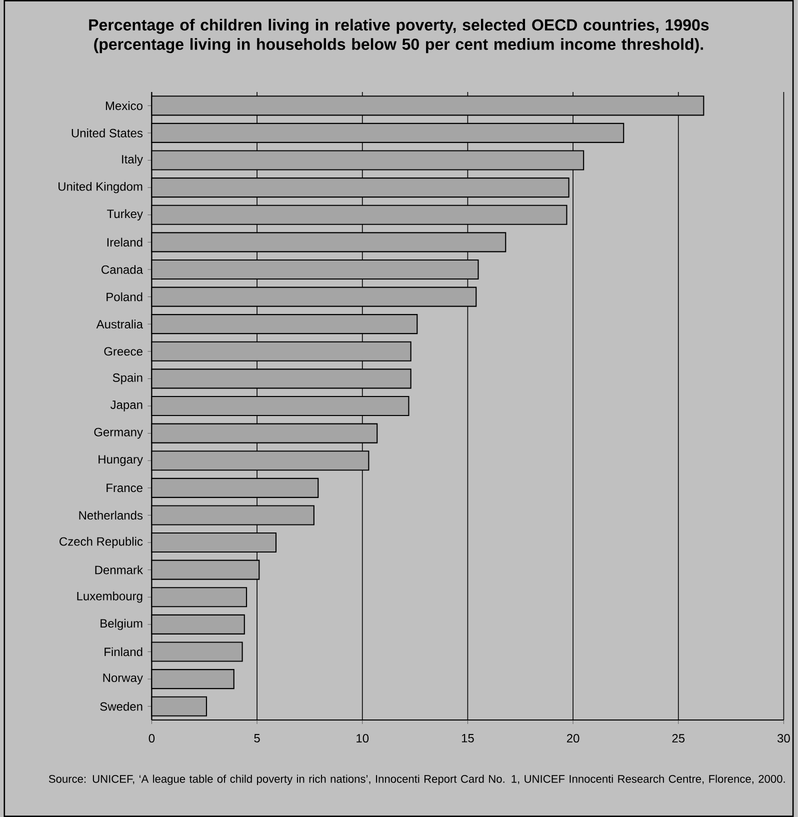 This screenshot has height=817, width=798. What do you see at coordinates (119, 569) in the screenshot?
I see `y-tick-label: Denmark` at bounding box center [119, 569].